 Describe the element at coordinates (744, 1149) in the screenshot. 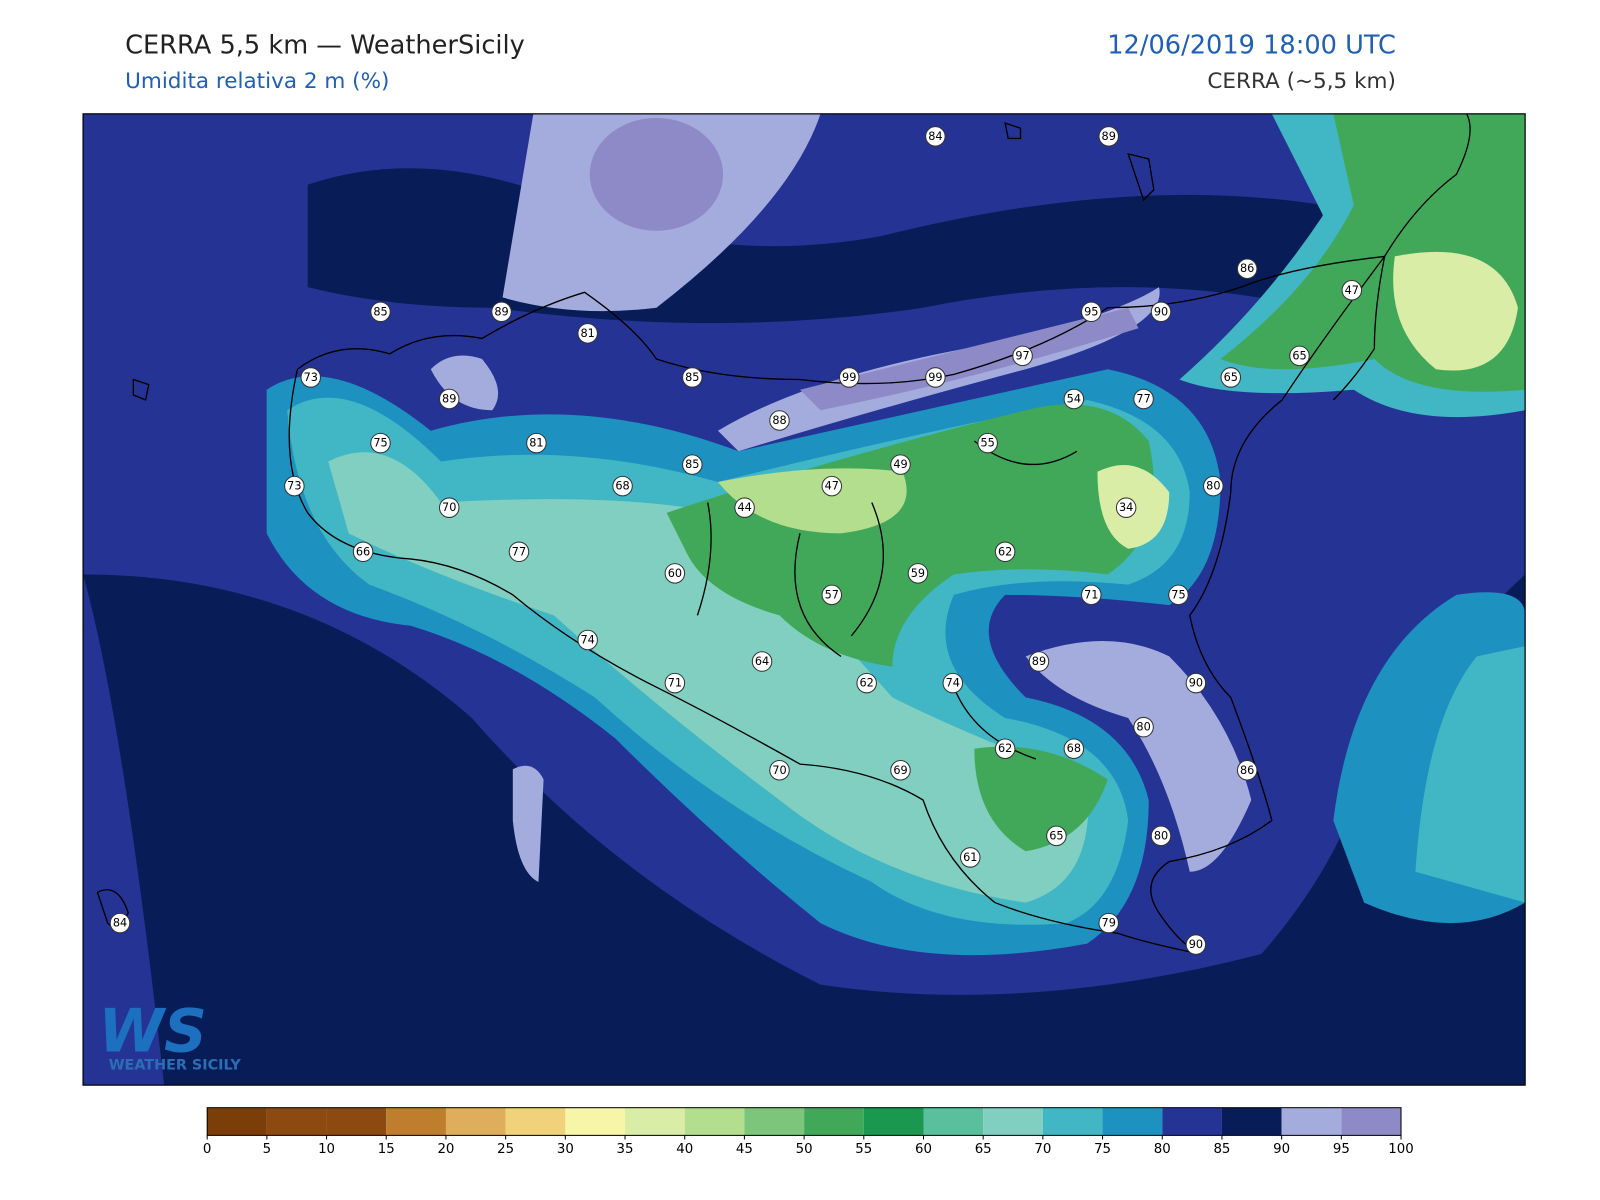

I see `colorbar-tick-label: 45` at that location.